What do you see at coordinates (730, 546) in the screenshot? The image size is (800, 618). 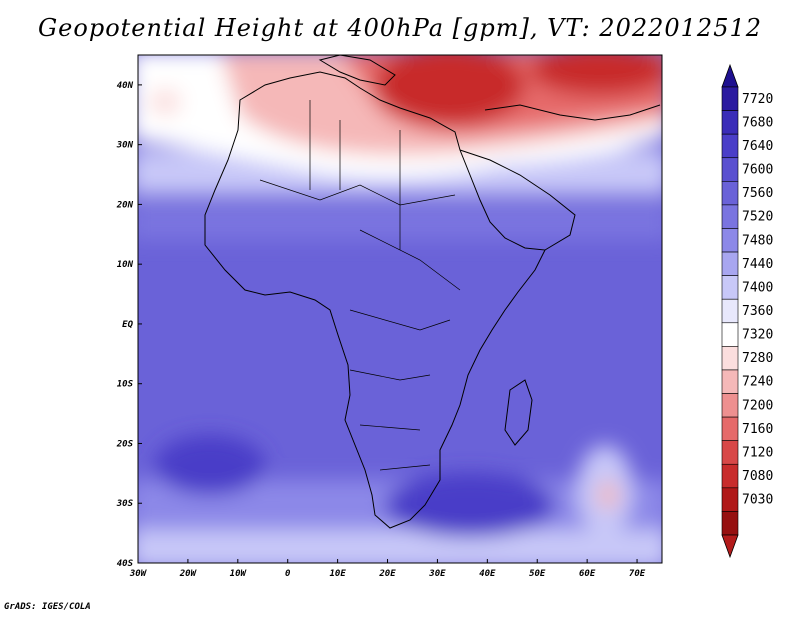 I see `colorbar-bottom-arrow` at bounding box center [730, 546].